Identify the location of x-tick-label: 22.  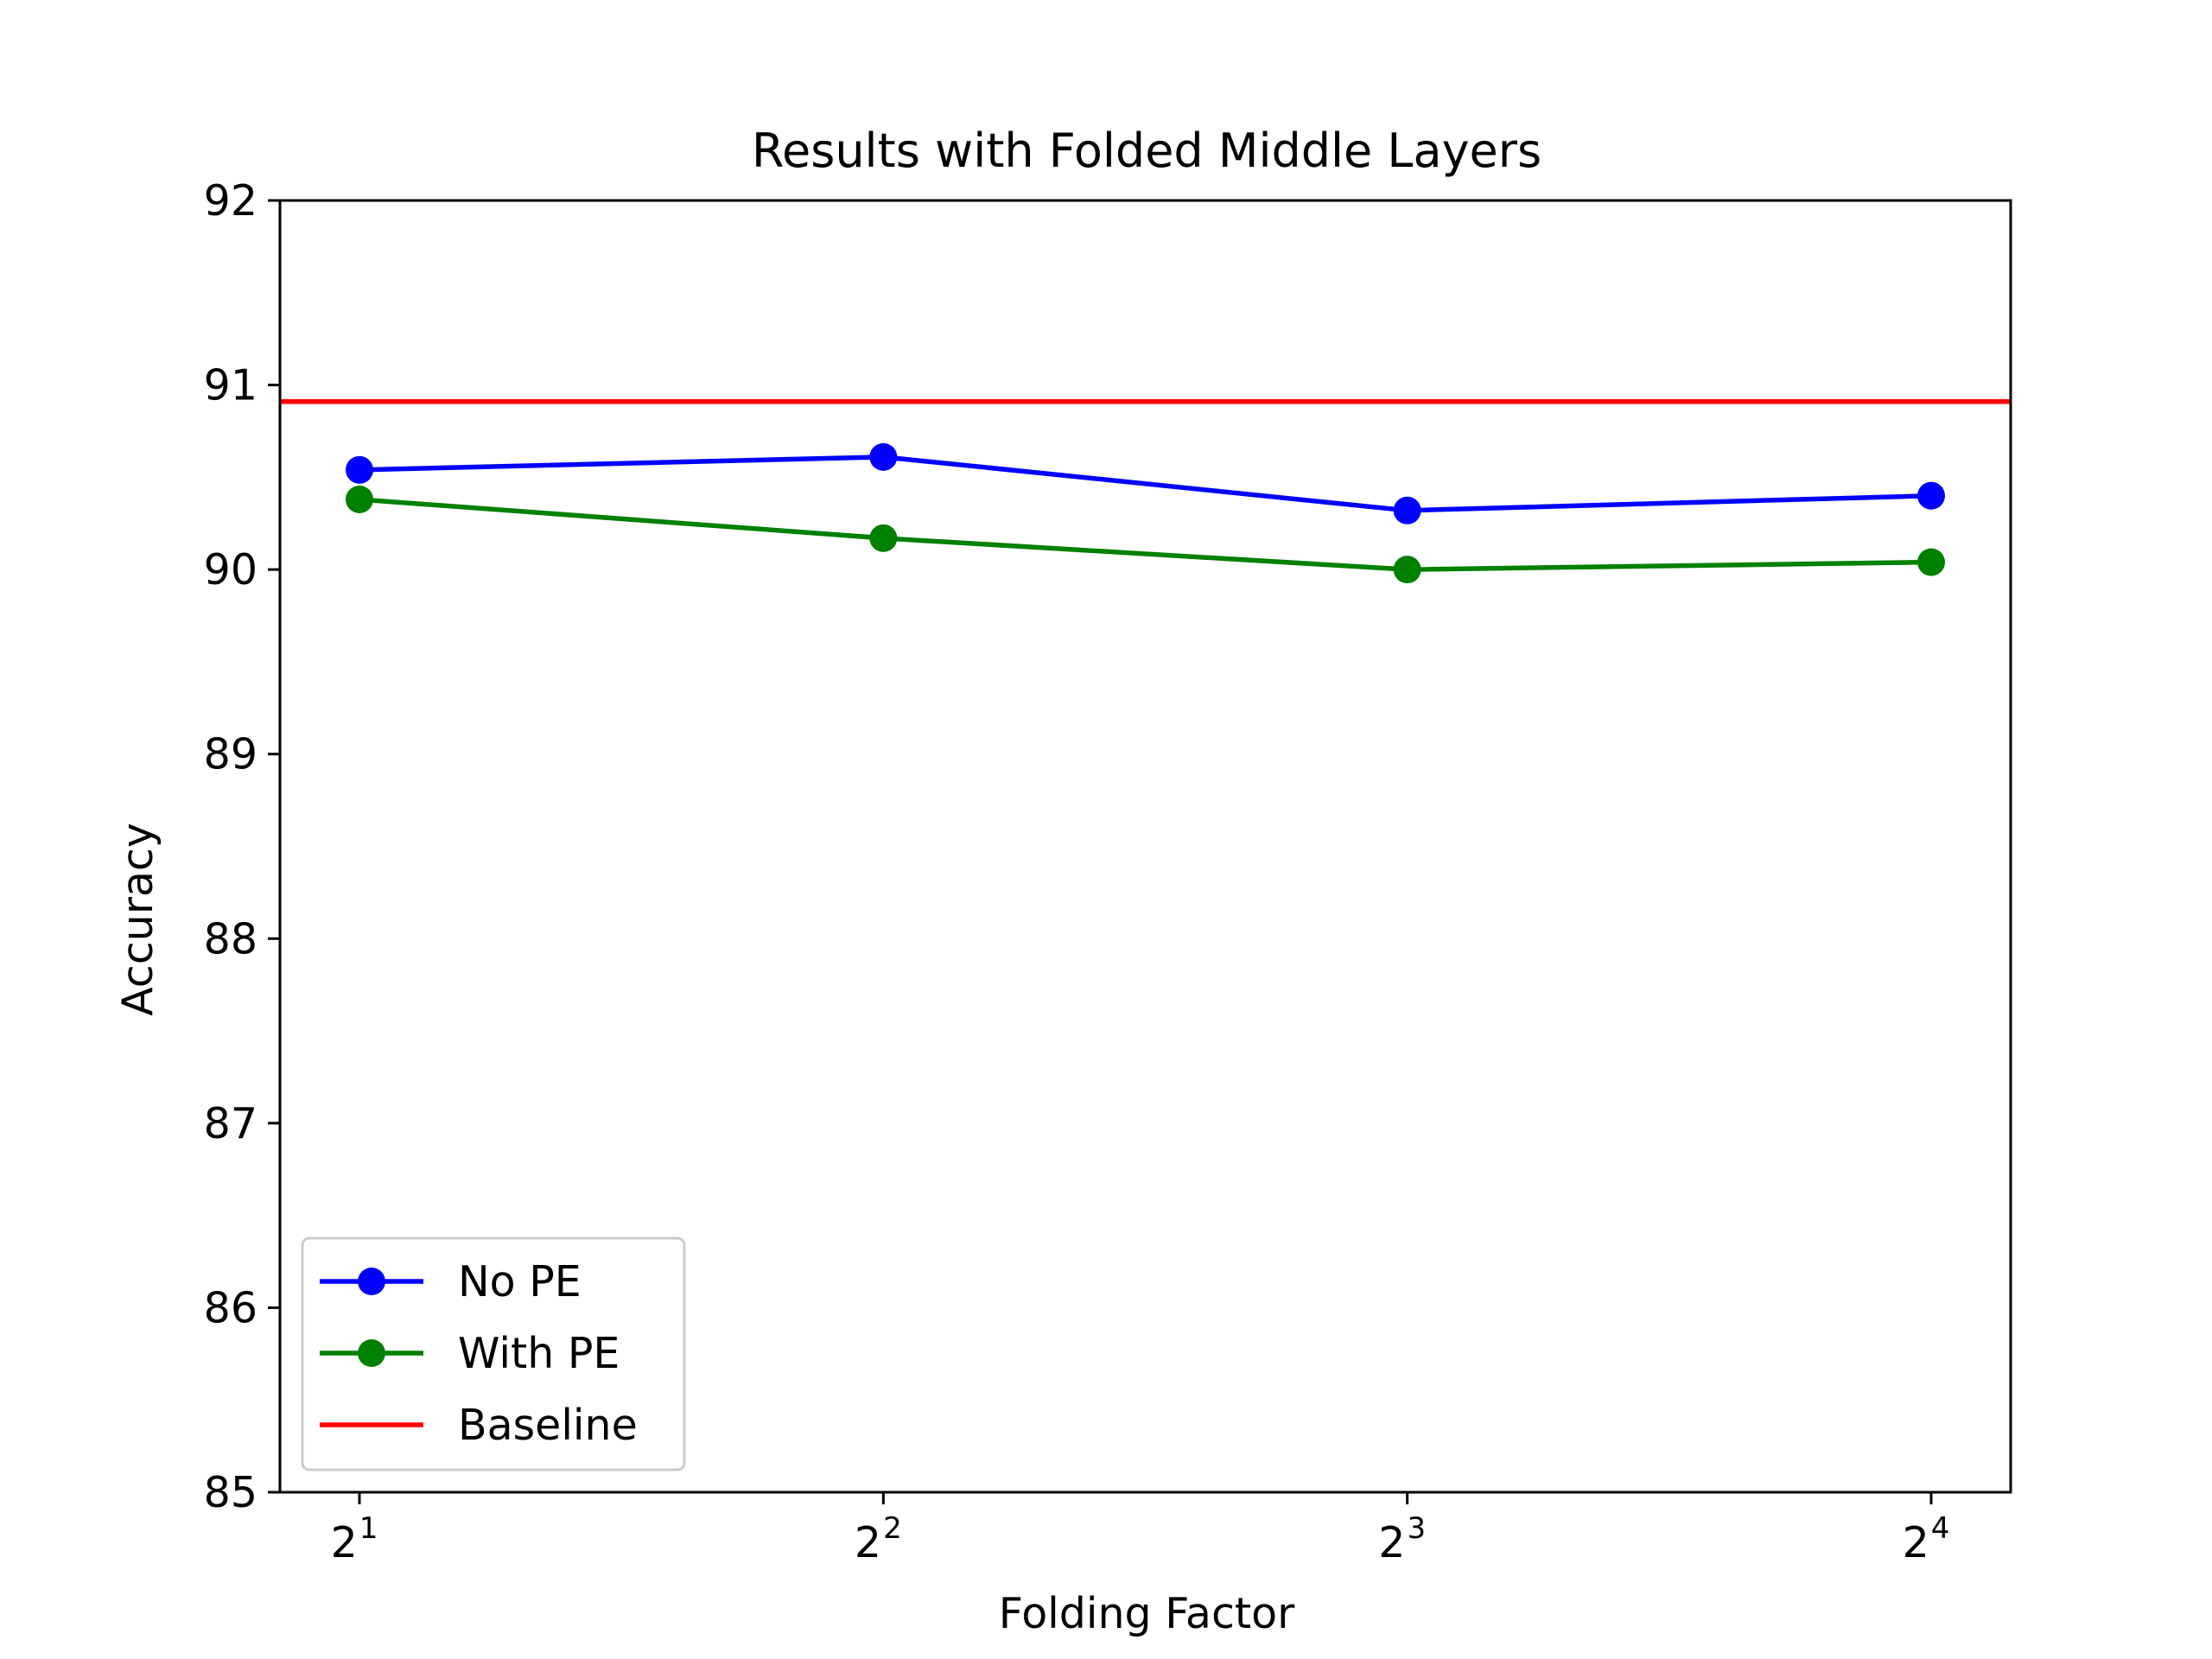
(878, 1539).